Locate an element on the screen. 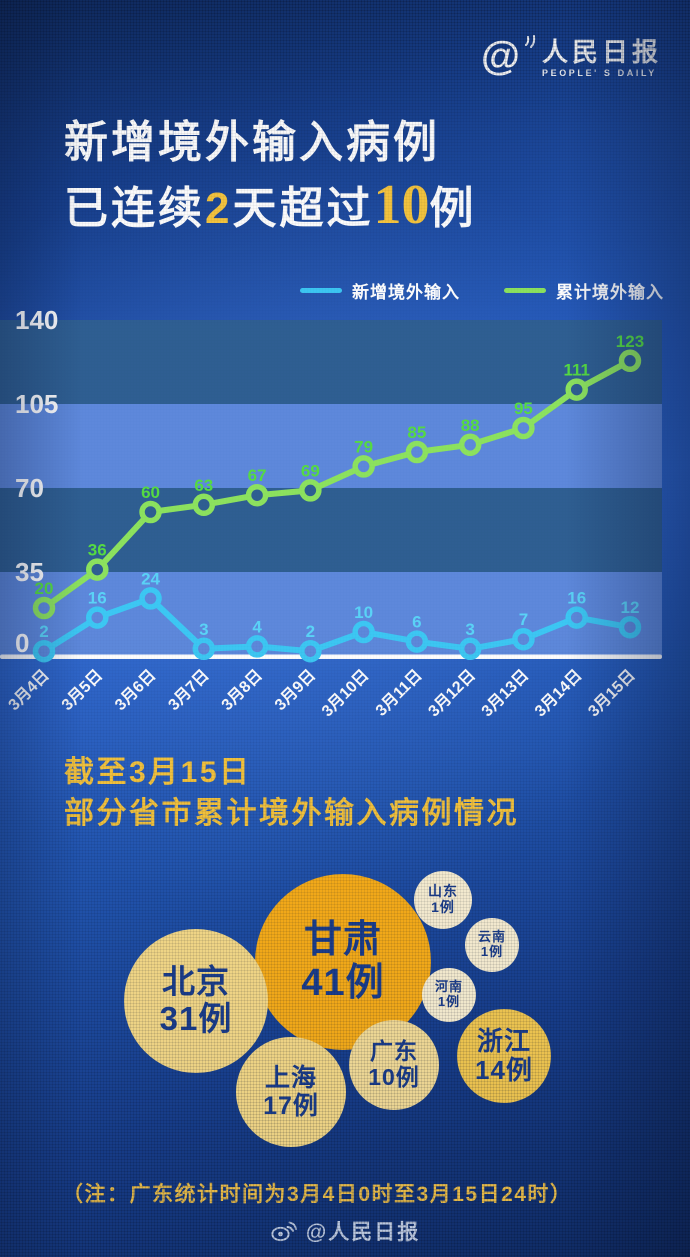 The width and height of the screenshot is (690, 1257). bubble-province: 云南 is located at coordinates (491, 937).